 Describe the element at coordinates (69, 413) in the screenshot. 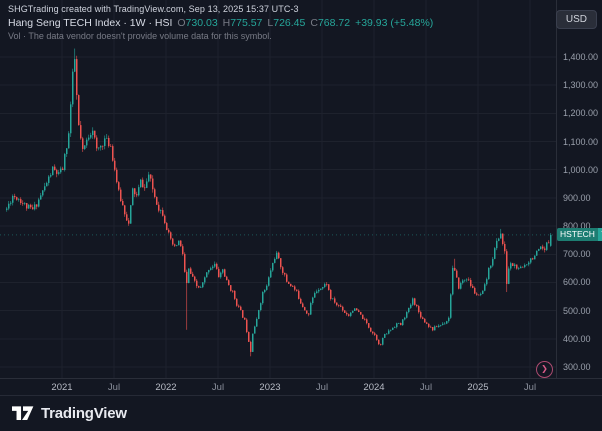

I see `tradingview-logo: TradingView` at that location.